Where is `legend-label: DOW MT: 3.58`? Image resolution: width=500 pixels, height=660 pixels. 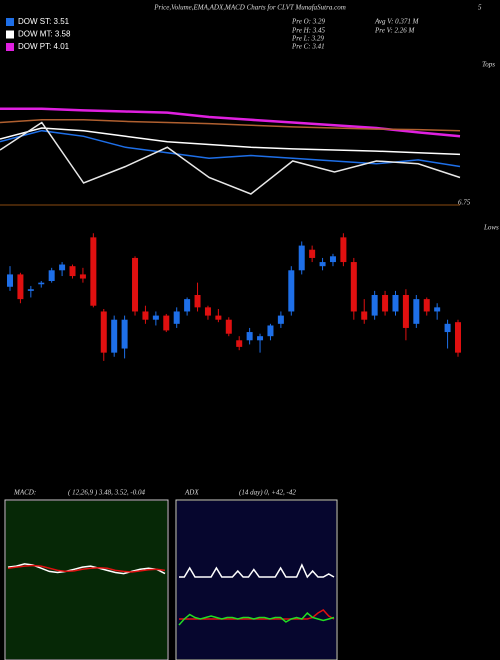 legend-label: DOW MT: 3.58 is located at coordinates (44, 34).